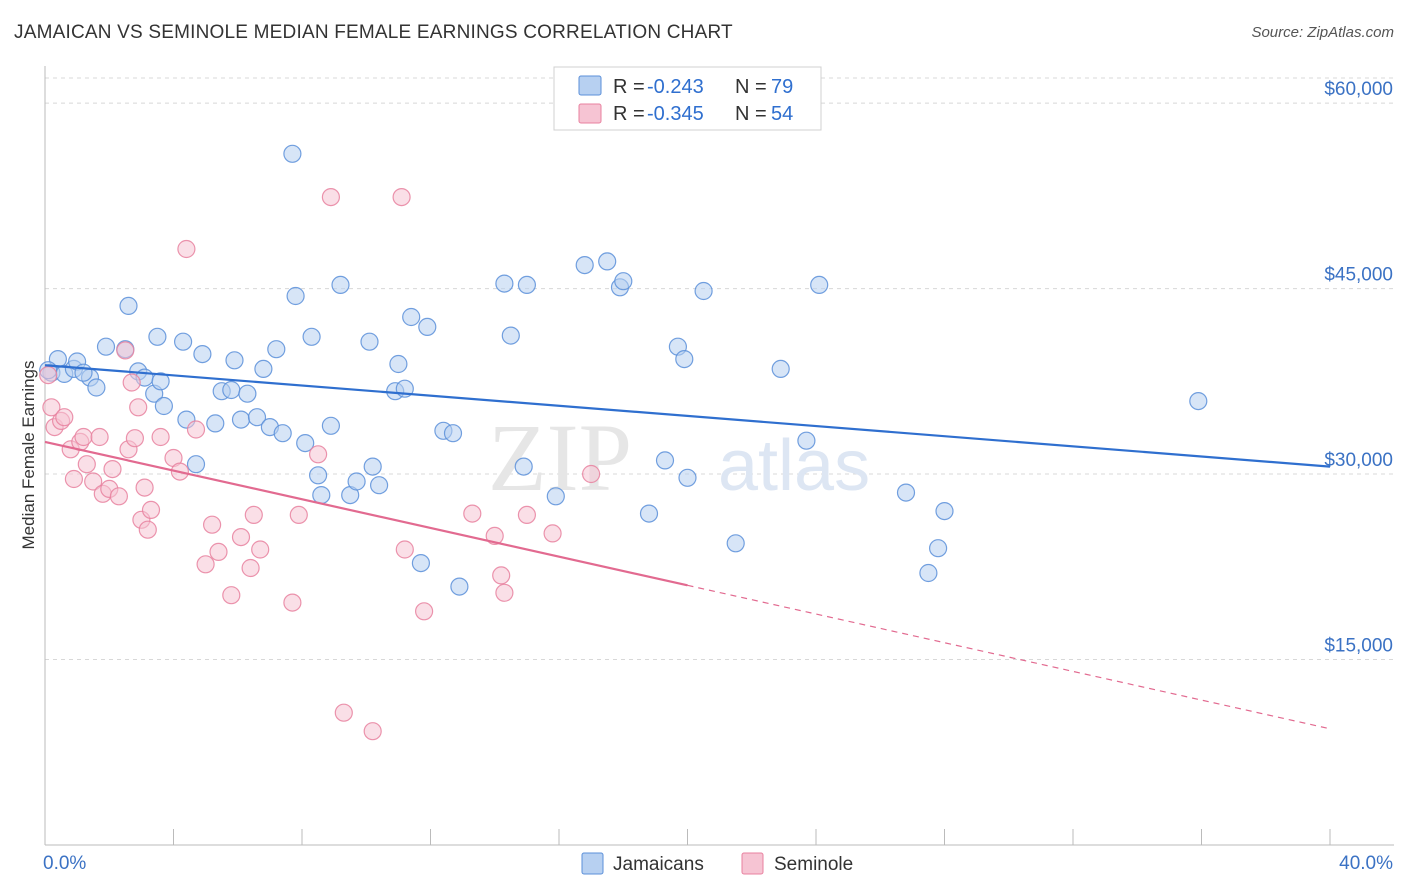  What do you see at coordinates (1322, 32) in the screenshot?
I see `chart-source: Source: ZipAtlas.com` at bounding box center [1322, 32].